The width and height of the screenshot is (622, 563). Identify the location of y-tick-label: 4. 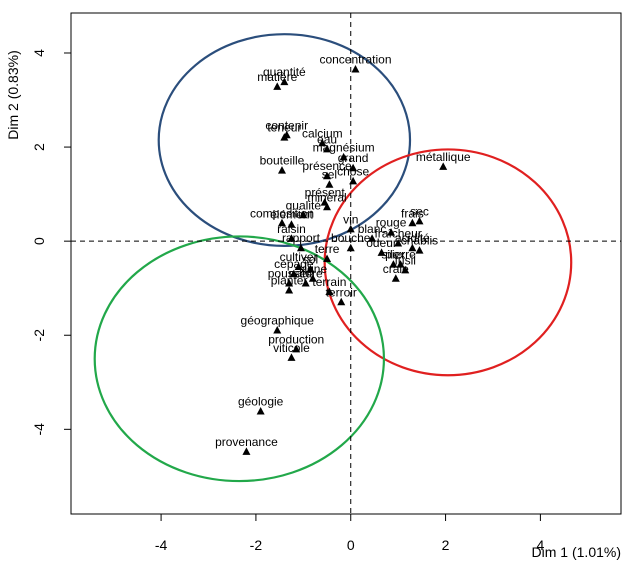
(39, 53).